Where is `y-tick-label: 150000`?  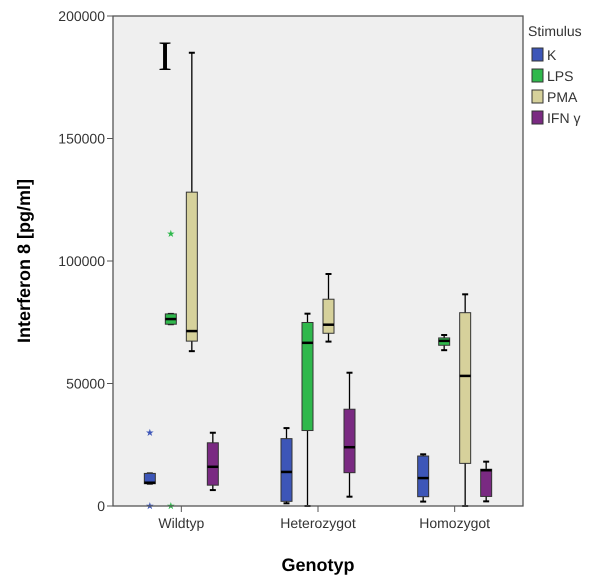 y-tick-label: 150000 is located at coordinates (82, 138).